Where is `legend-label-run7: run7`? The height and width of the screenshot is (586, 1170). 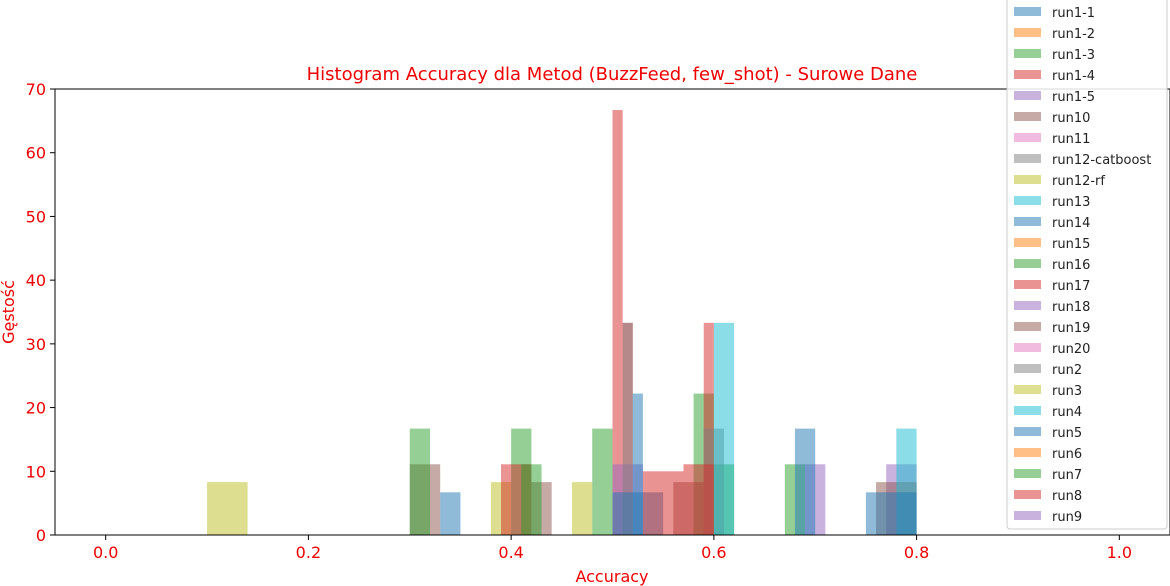 legend-label-run7: run7 is located at coordinates (1067, 475).